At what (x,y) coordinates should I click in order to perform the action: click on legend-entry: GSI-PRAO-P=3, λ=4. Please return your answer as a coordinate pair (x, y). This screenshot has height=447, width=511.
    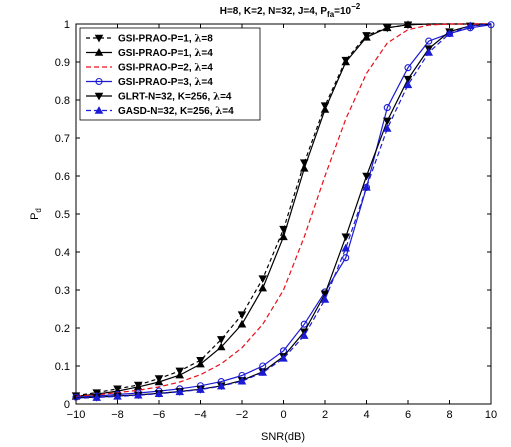
    Looking at the image, I should click on (149, 82).